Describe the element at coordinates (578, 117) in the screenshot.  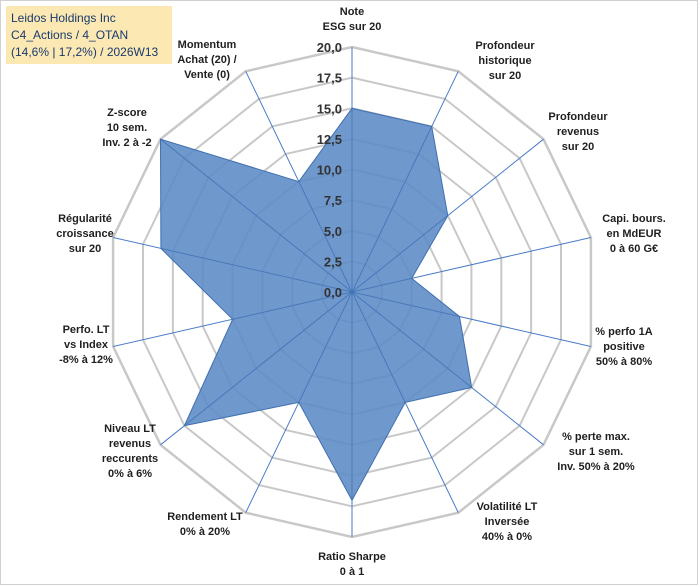
I see `axis-label-2-line-0: Profondeur` at that location.